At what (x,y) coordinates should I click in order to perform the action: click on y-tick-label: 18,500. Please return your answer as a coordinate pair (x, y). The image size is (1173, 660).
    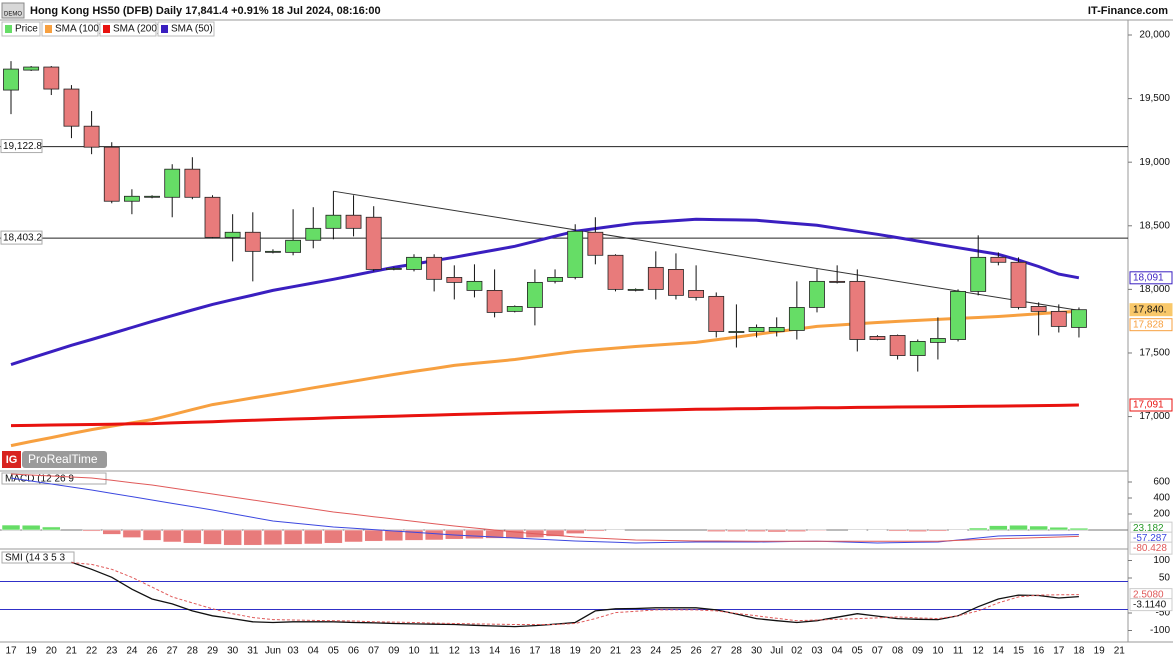
    Looking at the image, I should click on (1154, 225).